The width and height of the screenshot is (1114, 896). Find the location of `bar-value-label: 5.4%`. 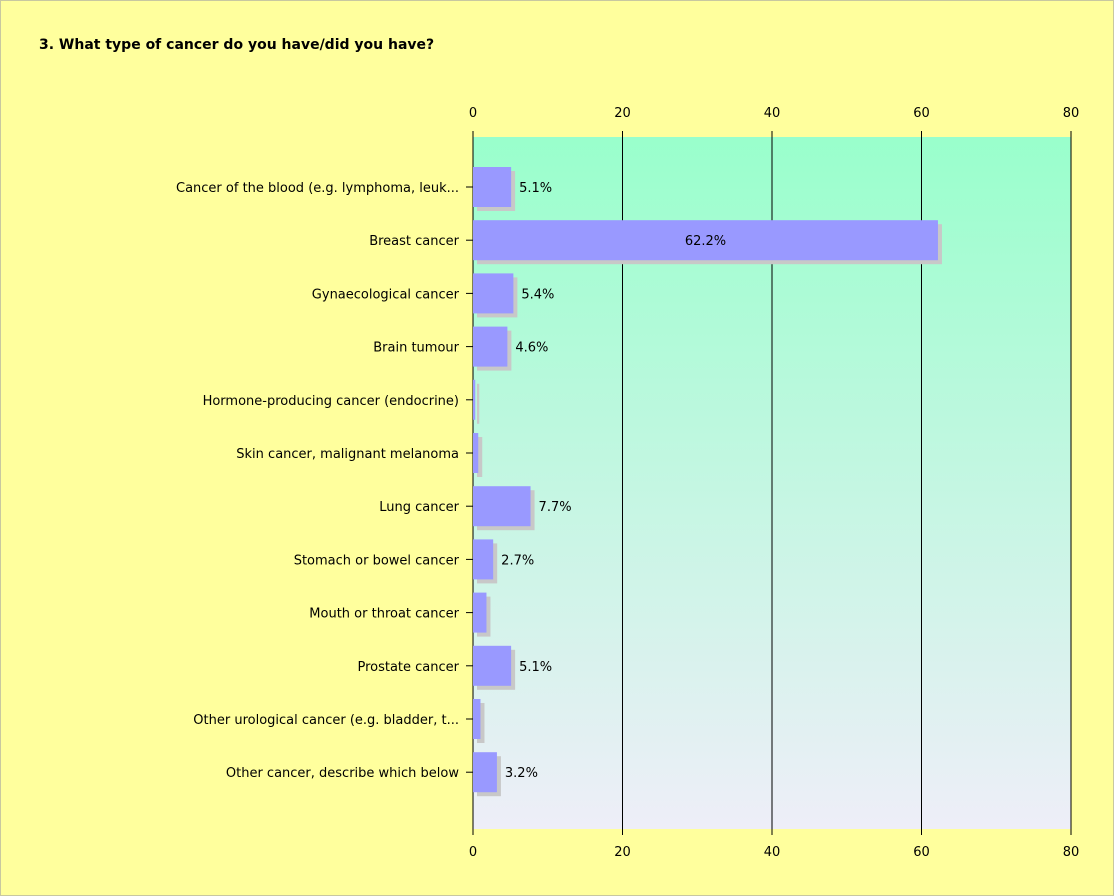

bar-value-label: 5.4% is located at coordinates (537, 294).